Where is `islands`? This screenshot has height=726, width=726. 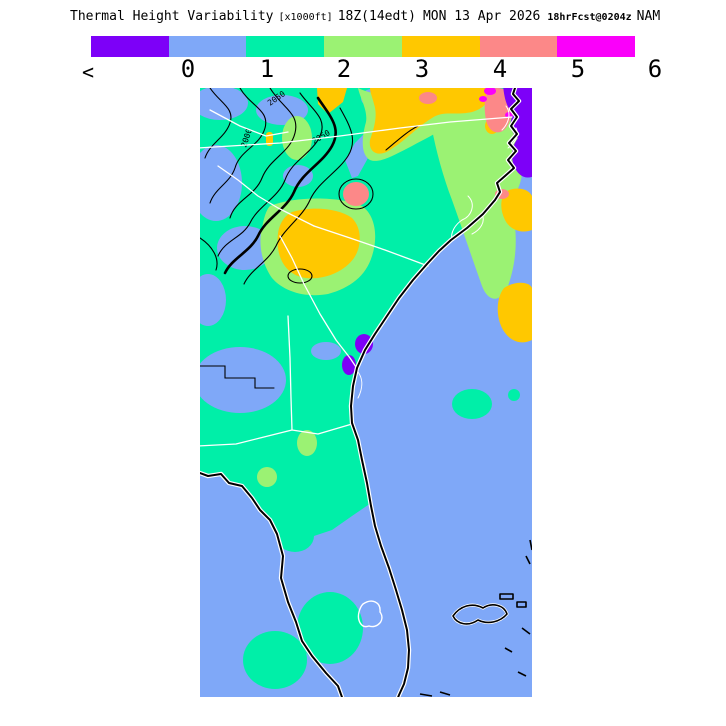 islands is located at coordinates (475, 618).